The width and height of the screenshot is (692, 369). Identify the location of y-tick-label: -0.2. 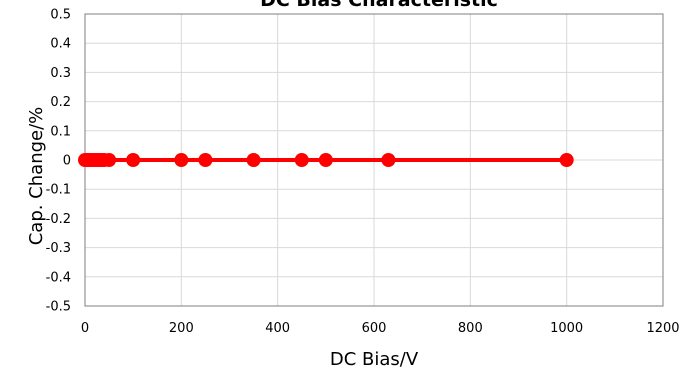
(58, 219).